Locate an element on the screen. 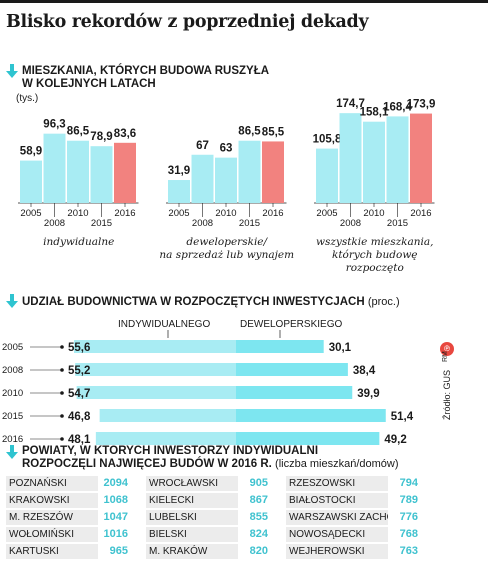 Image resolution: width=488 pixels, height=570 pixels. bar-value-label: 58,9 is located at coordinates (31, 152).